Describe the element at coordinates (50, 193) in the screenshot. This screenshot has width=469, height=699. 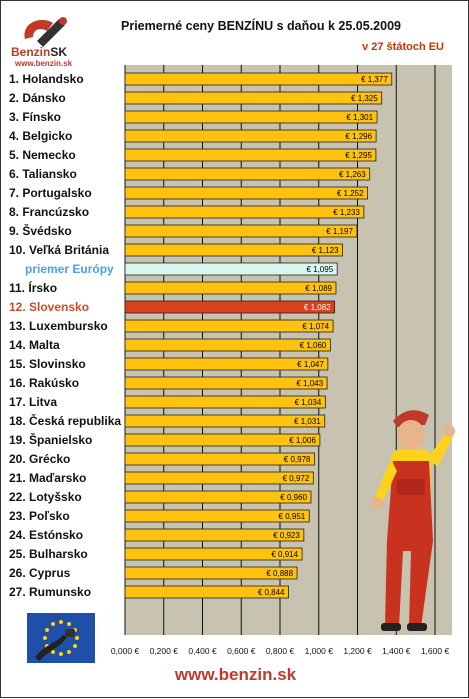
I see `category-label: 7. Portugalsko` at that location.